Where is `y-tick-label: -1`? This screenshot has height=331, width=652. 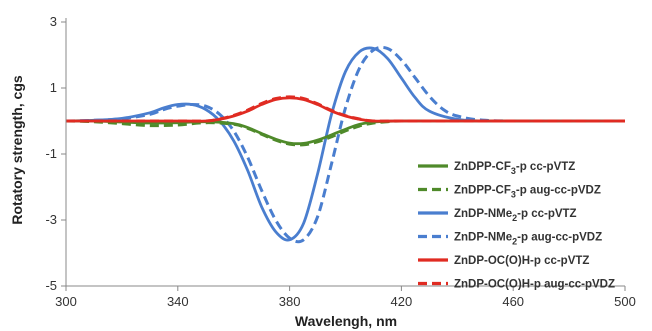
y-tick-label: -1 is located at coordinates (51, 153).